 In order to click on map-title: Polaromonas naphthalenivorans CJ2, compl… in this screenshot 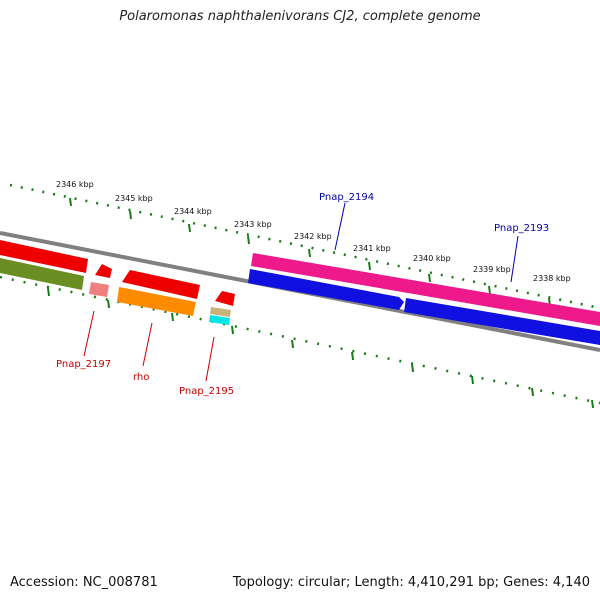, I will do `click(300, 16)`.